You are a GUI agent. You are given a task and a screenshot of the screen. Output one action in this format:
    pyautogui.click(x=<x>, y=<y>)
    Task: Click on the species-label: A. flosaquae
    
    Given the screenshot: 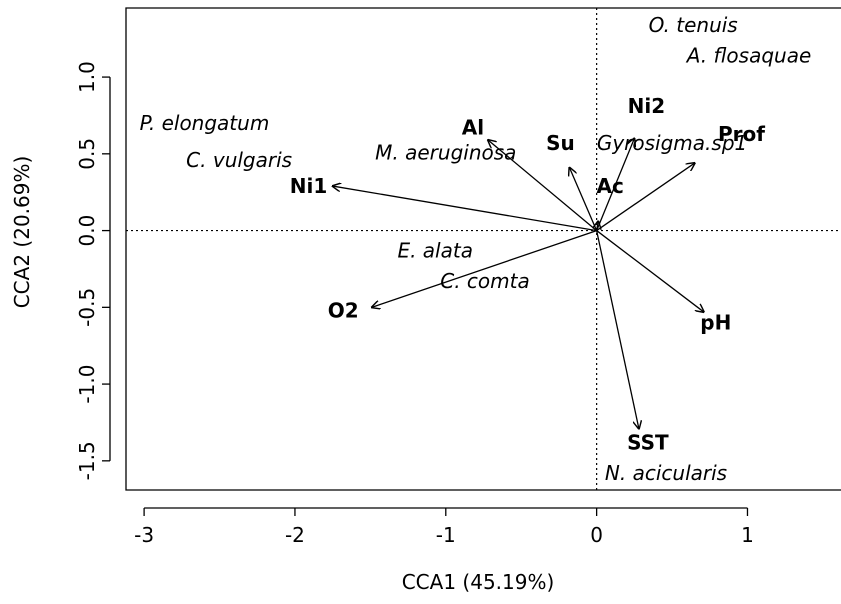 What is the action you would take?
    pyautogui.click(x=748, y=56)
    